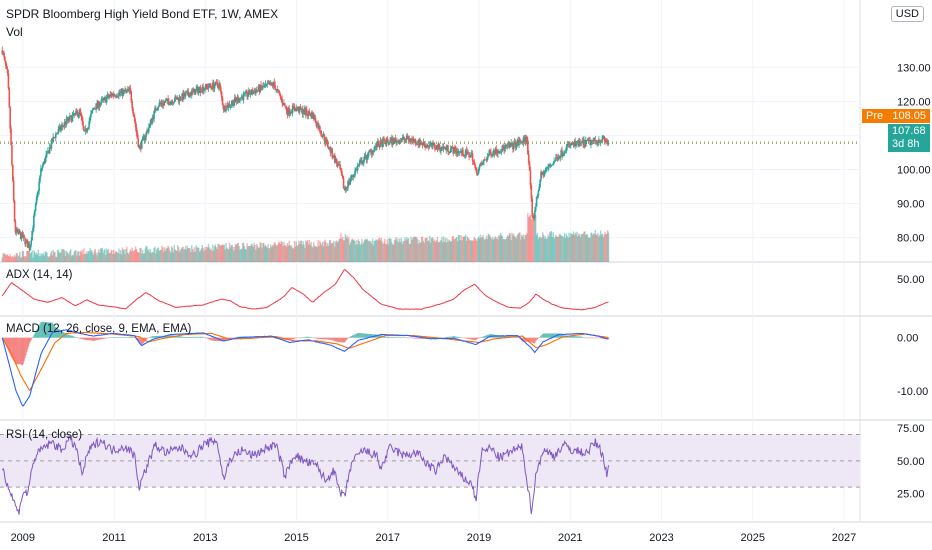 This screenshot has width=932, height=550. I want to click on currency-button: USD, so click(907, 14).